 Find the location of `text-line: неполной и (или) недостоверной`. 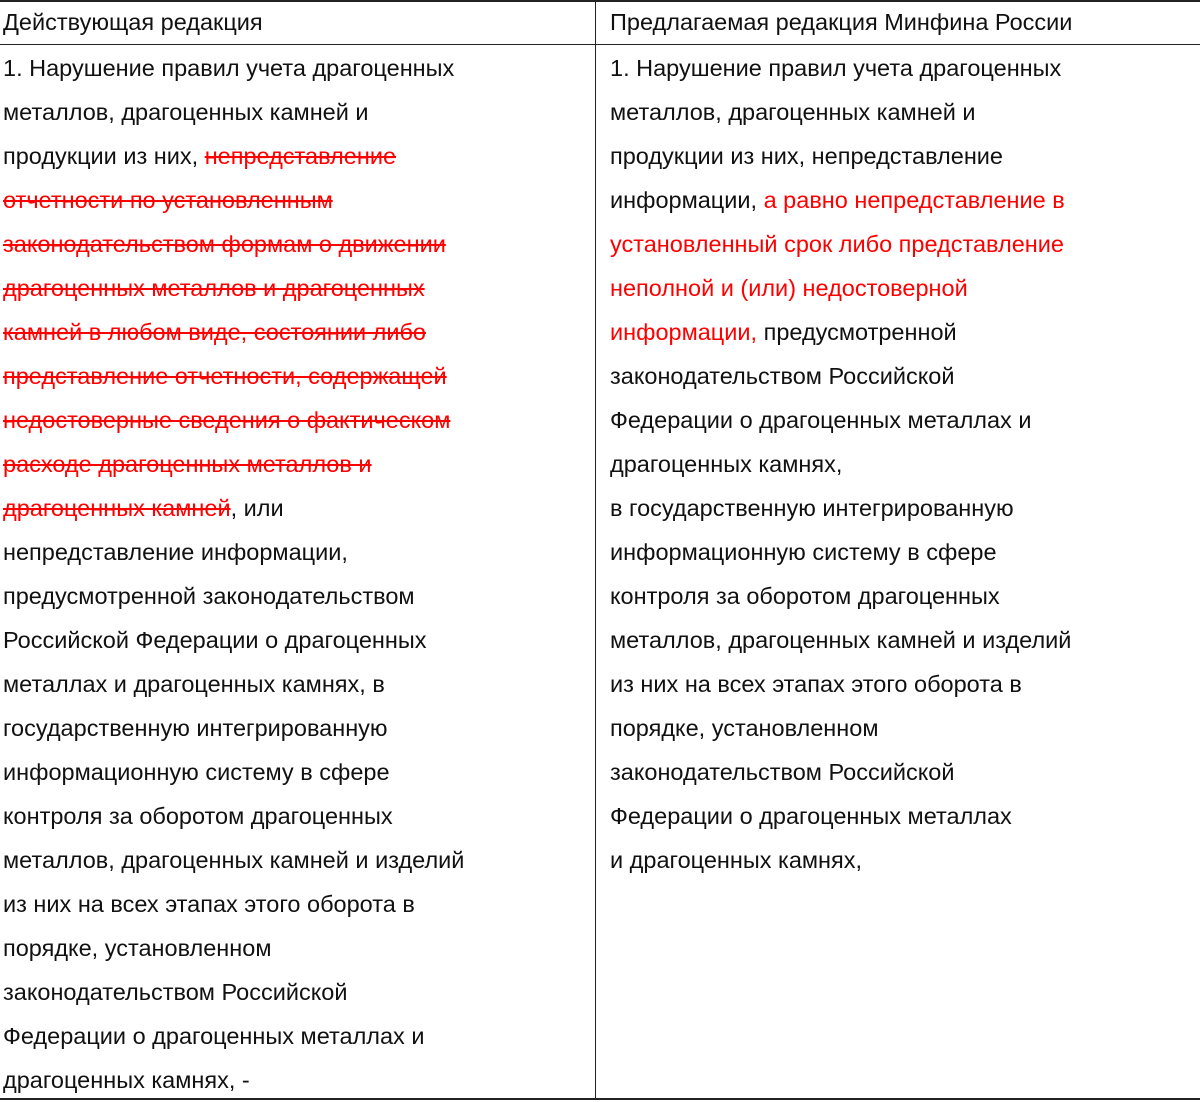

text-line: неполной и (или) недостоверной is located at coordinates (840, 288).